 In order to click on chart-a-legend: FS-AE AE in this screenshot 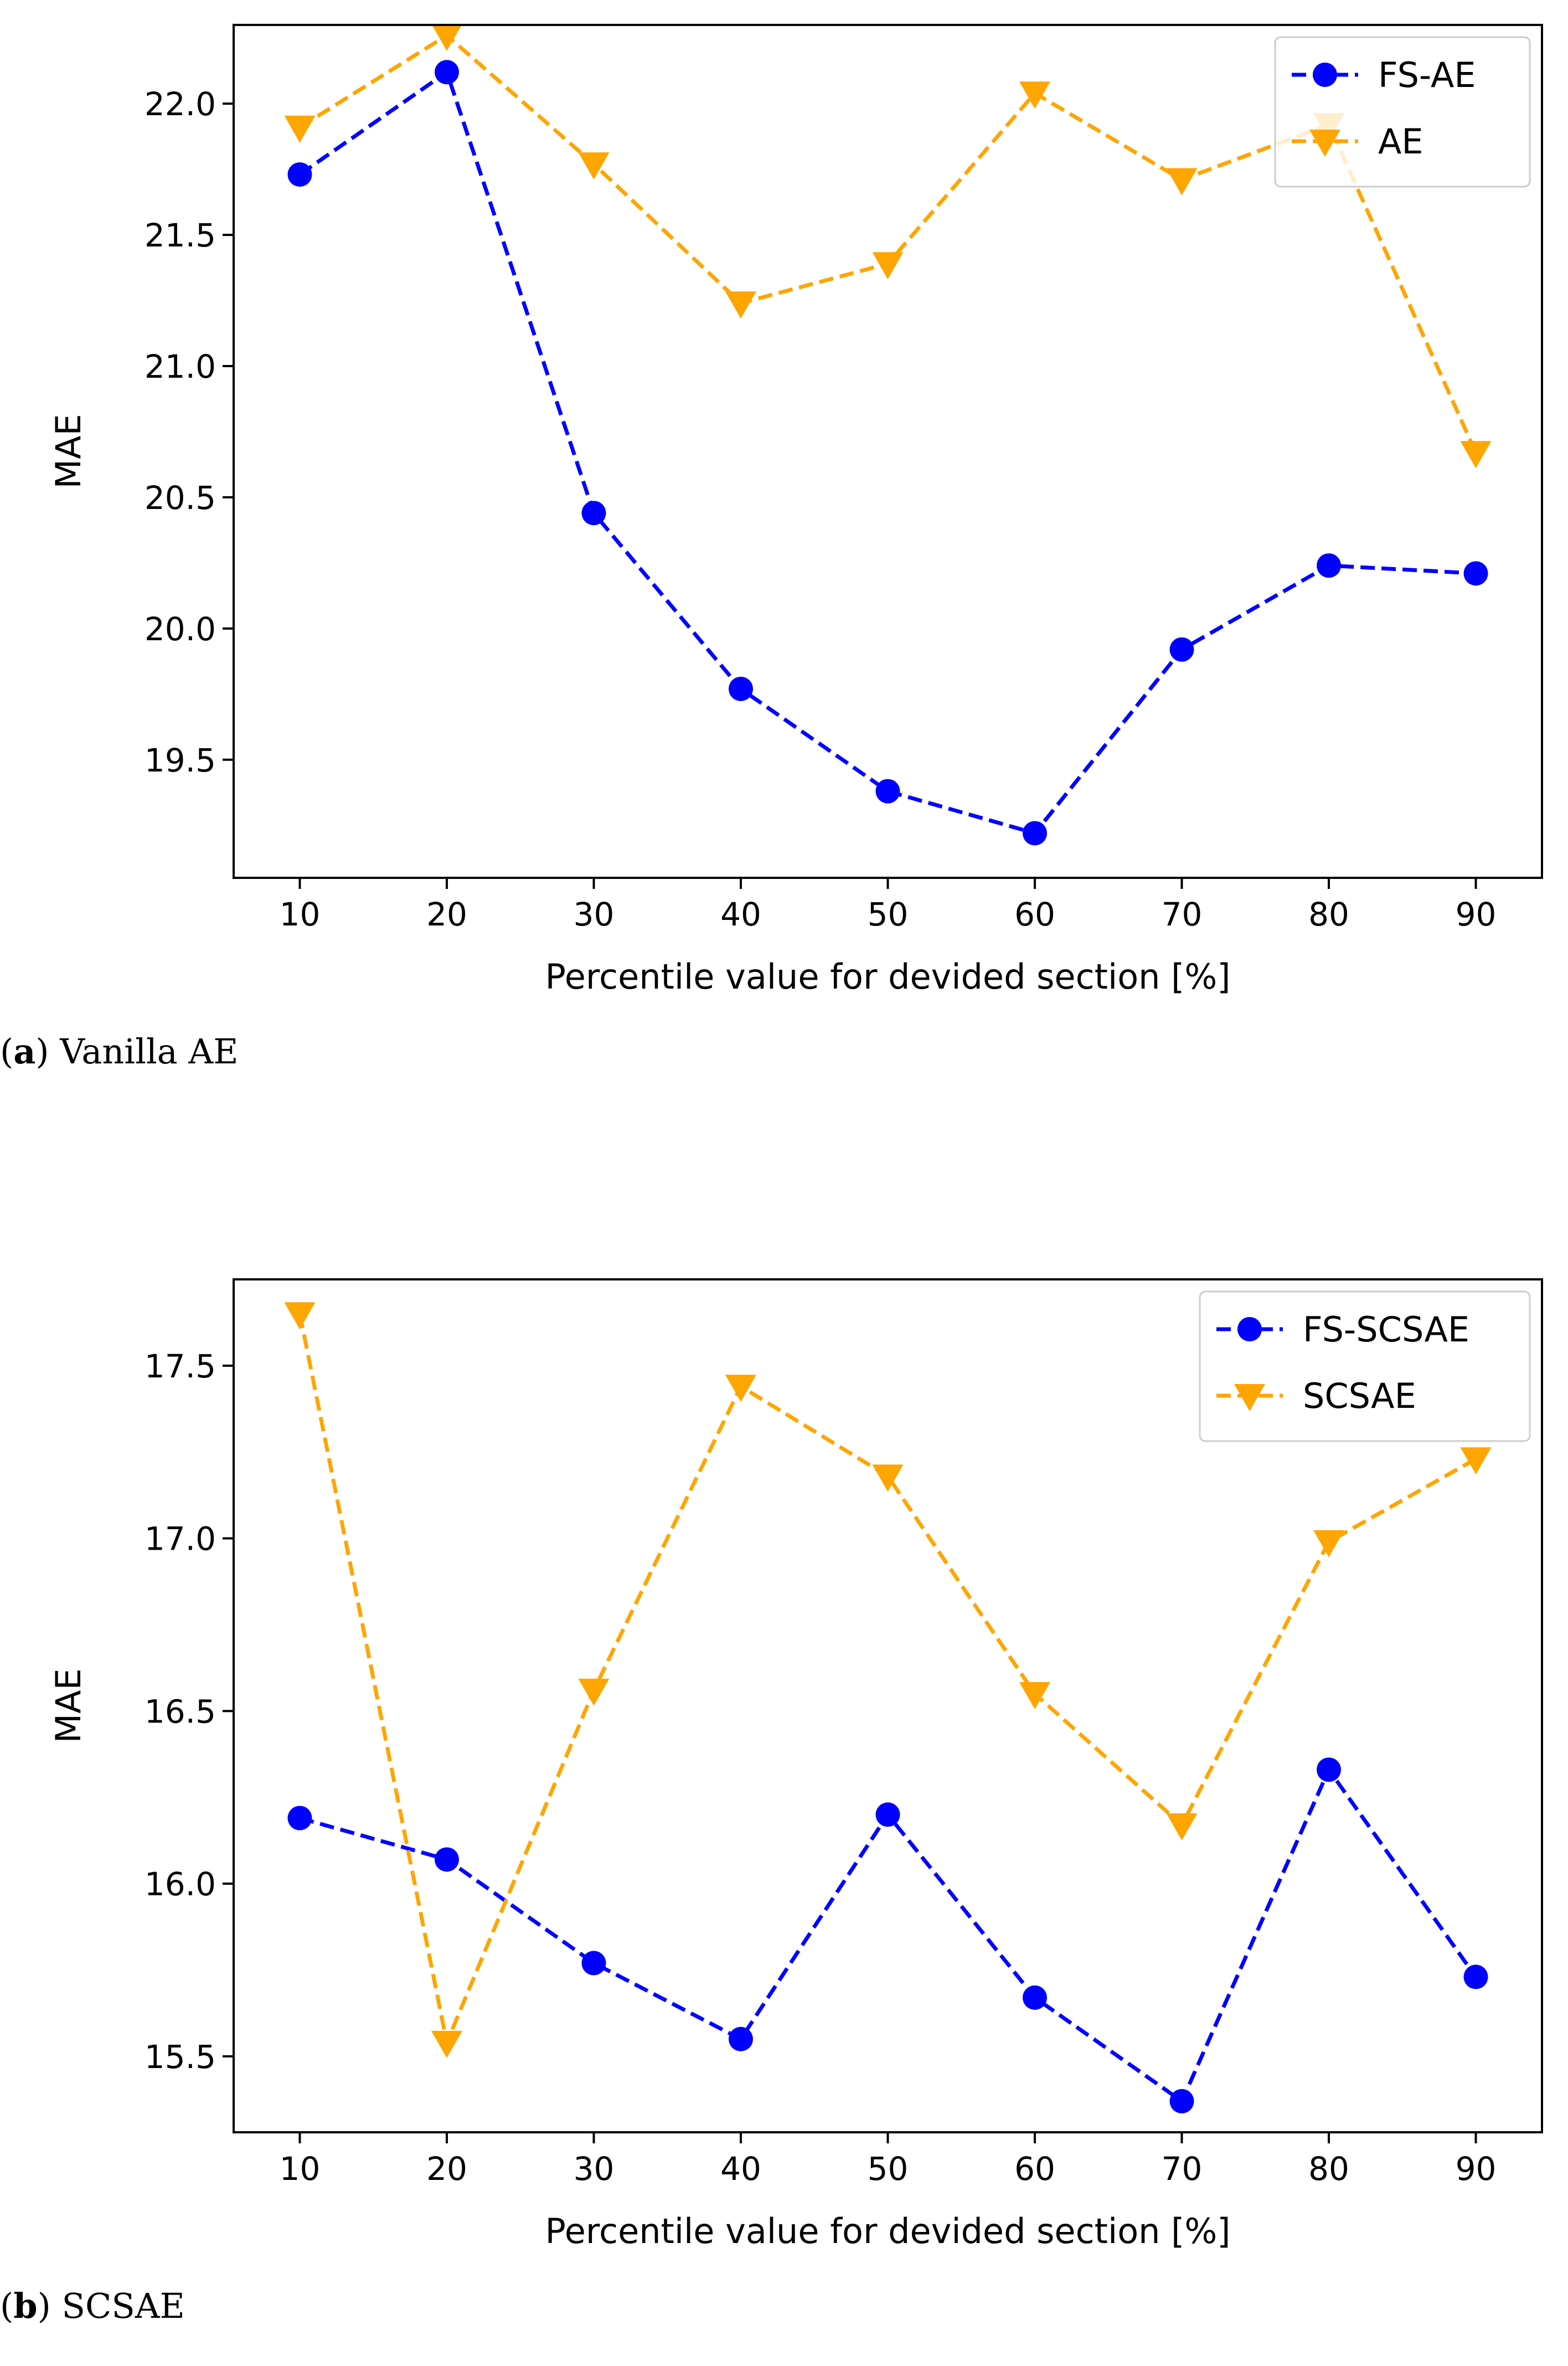, I will do `click(1402, 112)`.